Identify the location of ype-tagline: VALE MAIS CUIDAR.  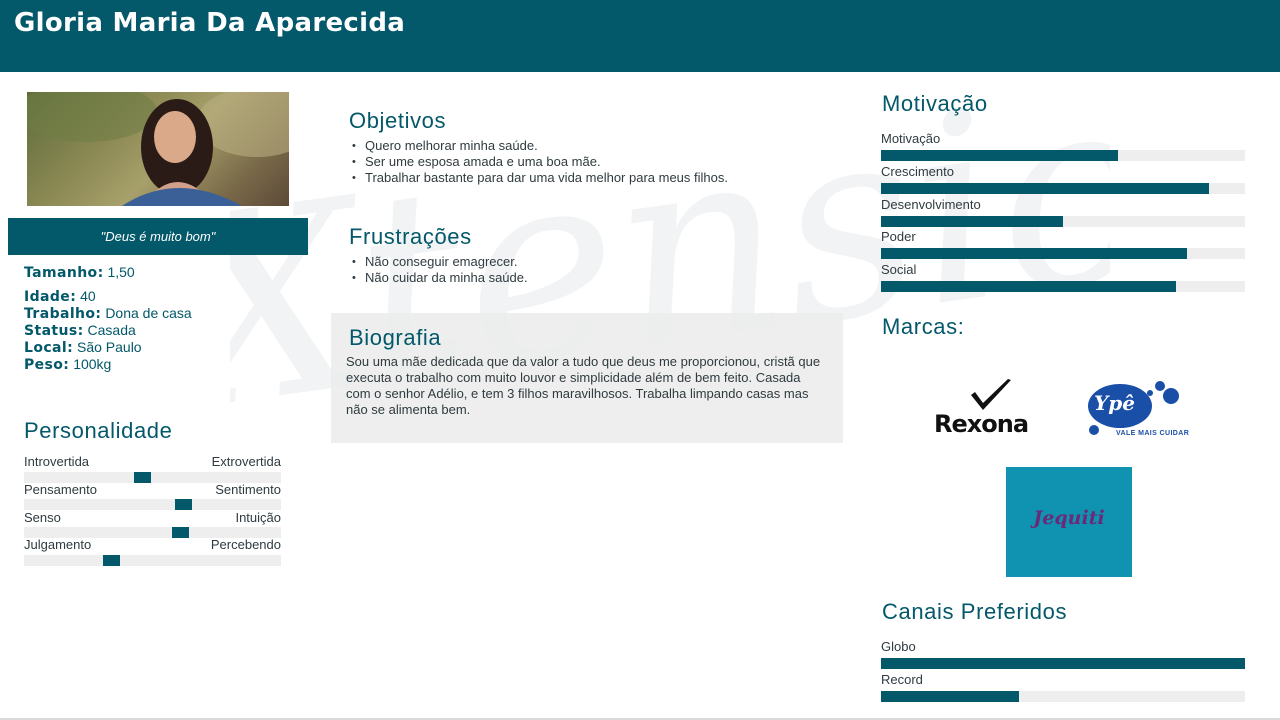
(1153, 433).